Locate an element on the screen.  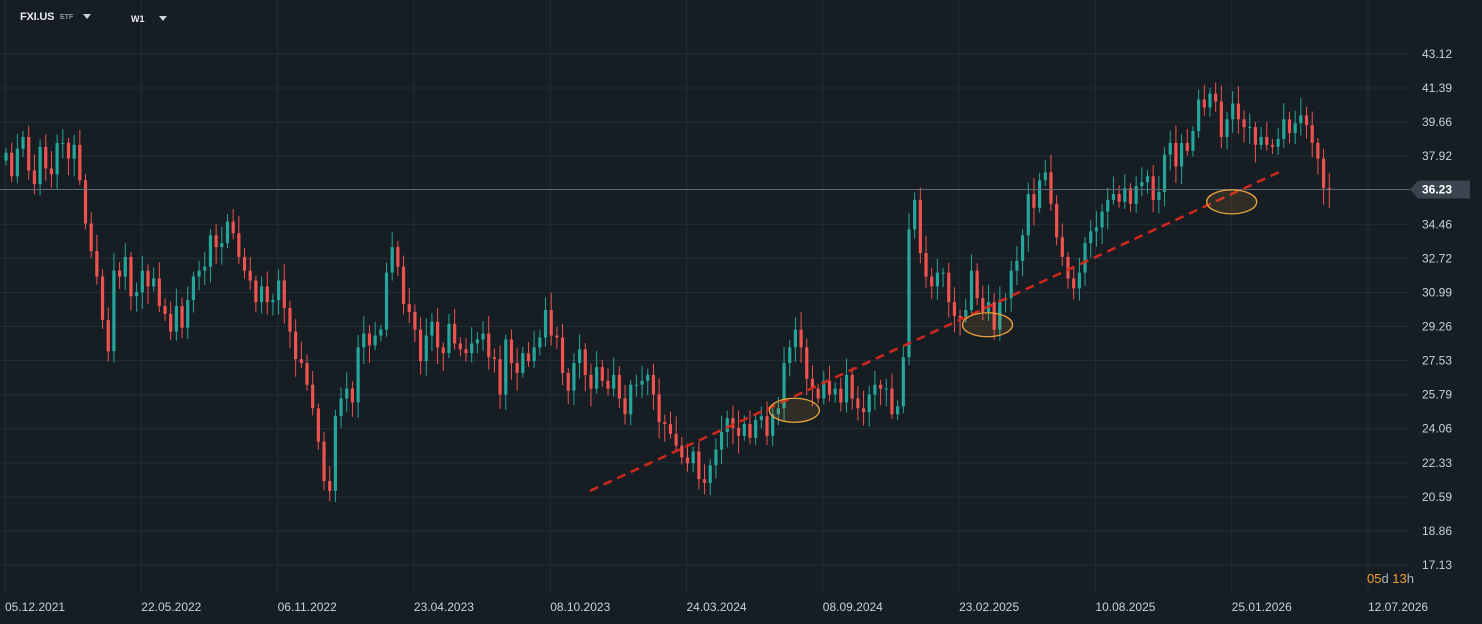
x-axis-tick-label: 23.02.2025 is located at coordinates (989, 607).